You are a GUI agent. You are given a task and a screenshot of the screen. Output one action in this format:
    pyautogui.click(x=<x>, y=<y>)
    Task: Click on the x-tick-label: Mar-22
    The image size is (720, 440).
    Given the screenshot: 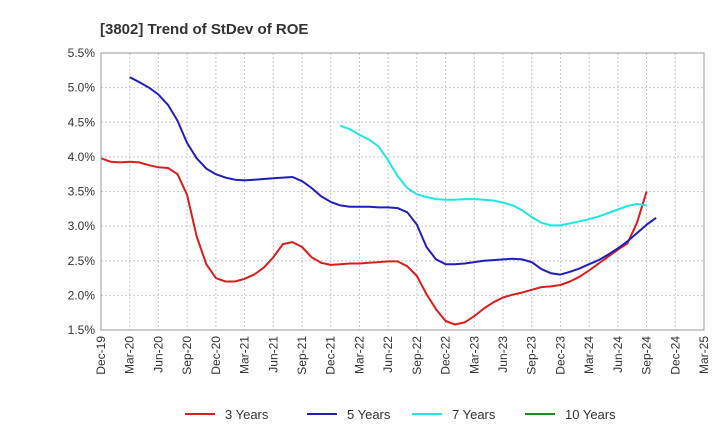 What is the action you would take?
    pyautogui.click(x=359, y=355)
    